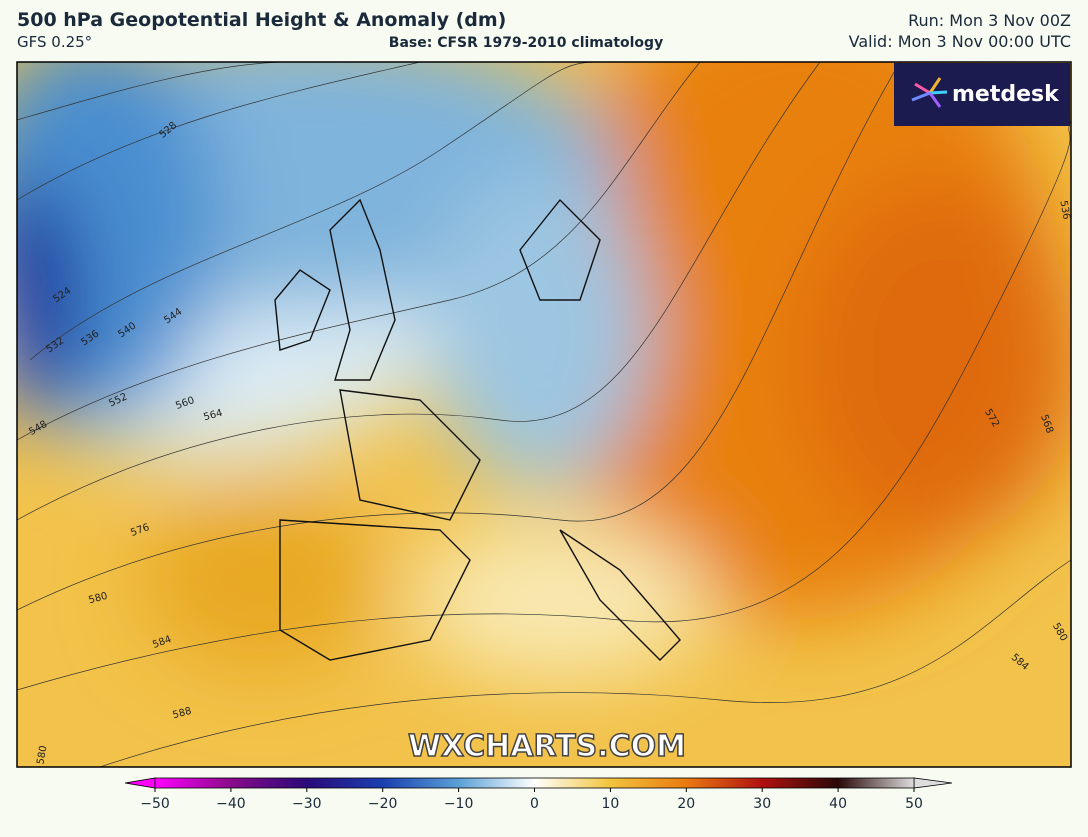 Image resolution: width=1088 pixels, height=837 pixels. What do you see at coordinates (231, 804) in the screenshot?
I see `colorbar-tick-label: −40` at bounding box center [231, 804].